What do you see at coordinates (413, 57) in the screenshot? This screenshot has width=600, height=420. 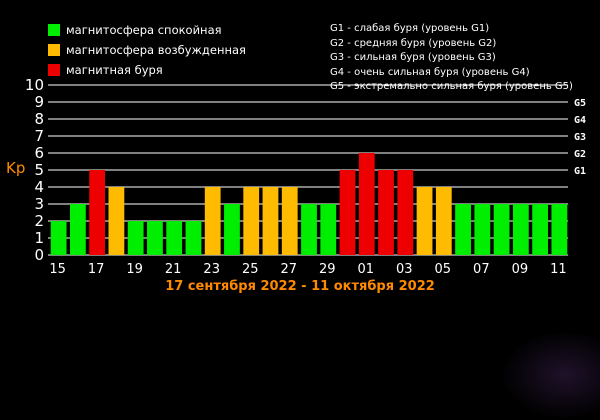 I see `storm-level-g3: G3 - сильная буря (уровень G3)` at bounding box center [413, 57].